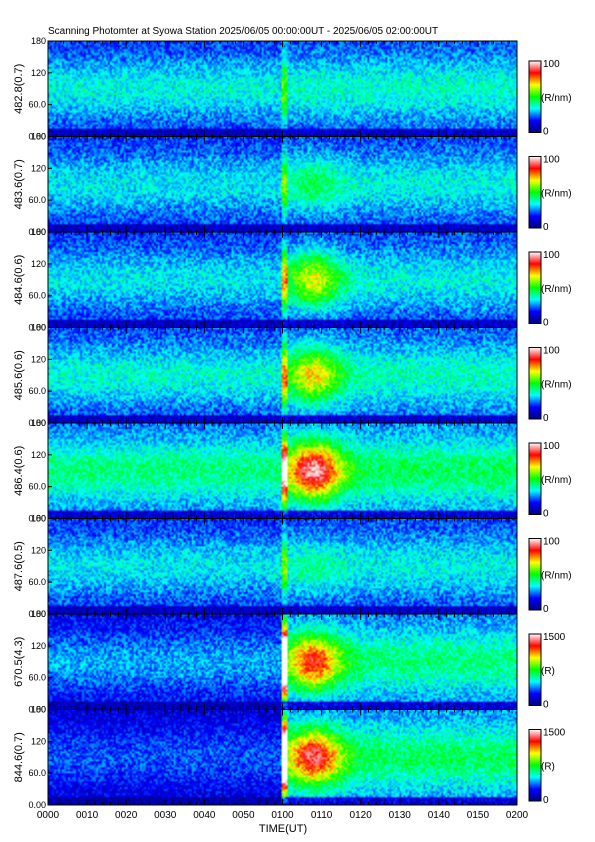  What do you see at coordinates (19, 280) in the screenshot?
I see `channel-label: 484.6(0.6)` at bounding box center [19, 280].